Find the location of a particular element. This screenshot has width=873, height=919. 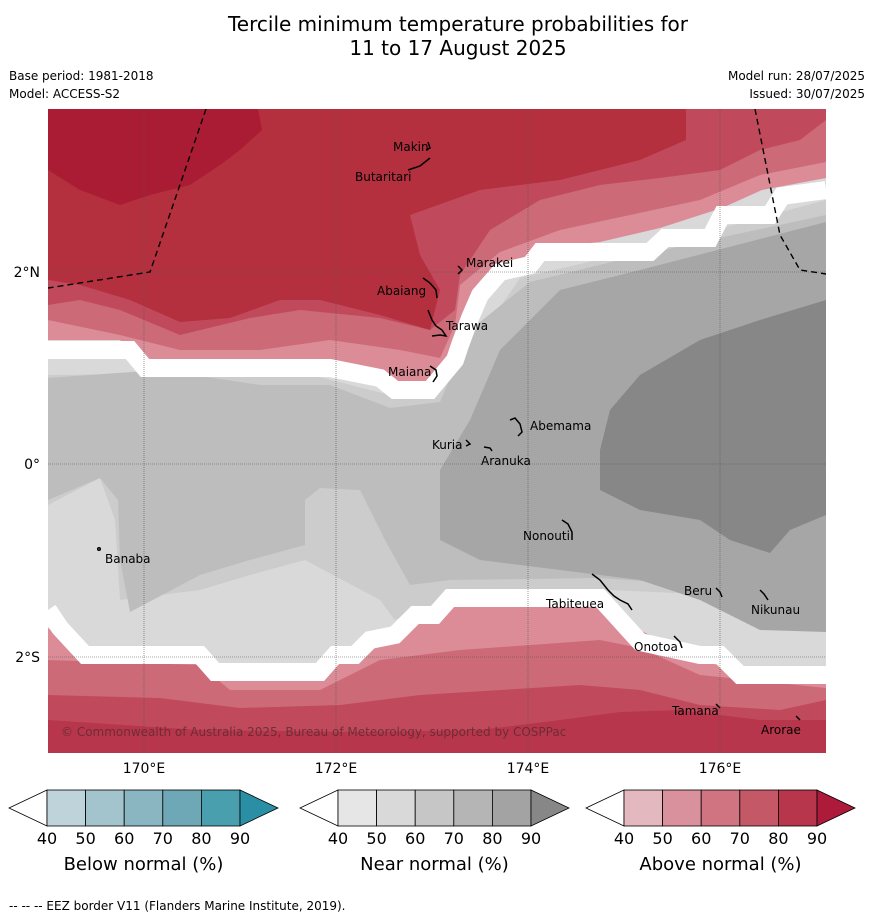

place-label-maiana: Maiana is located at coordinates (409, 372).